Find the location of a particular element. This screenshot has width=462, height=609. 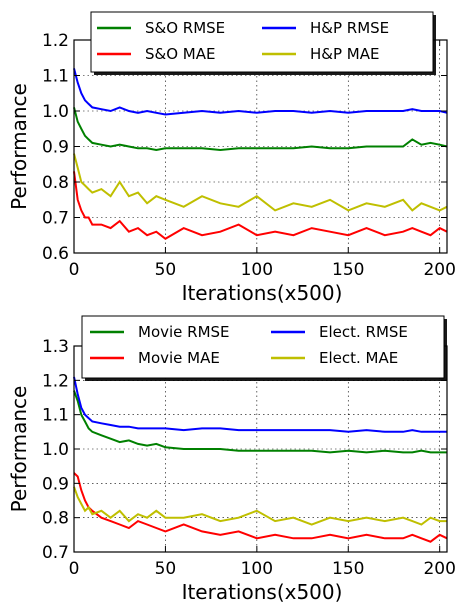

legend-label: Elect. RMSE is located at coordinates (363, 332).